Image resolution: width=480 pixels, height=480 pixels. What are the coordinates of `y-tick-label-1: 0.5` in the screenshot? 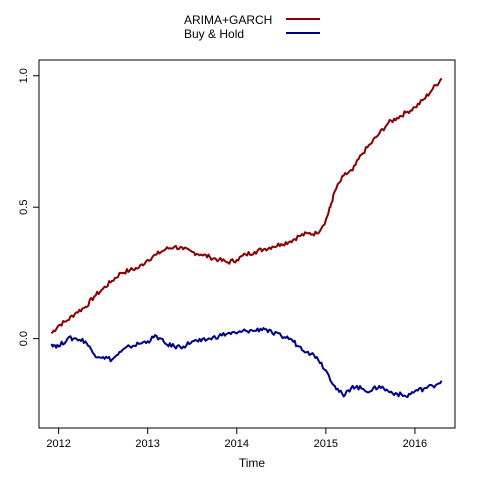 It's located at (24, 207).